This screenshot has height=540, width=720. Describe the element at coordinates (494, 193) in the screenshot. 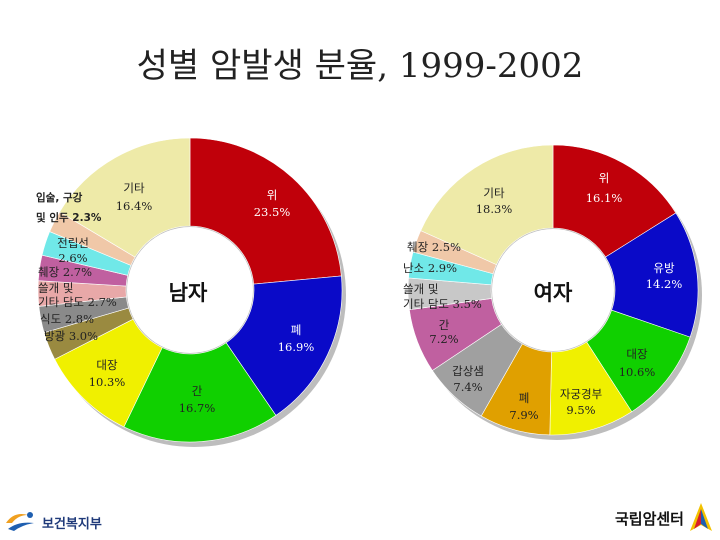

I see `female-label-other: 기타` at that location.